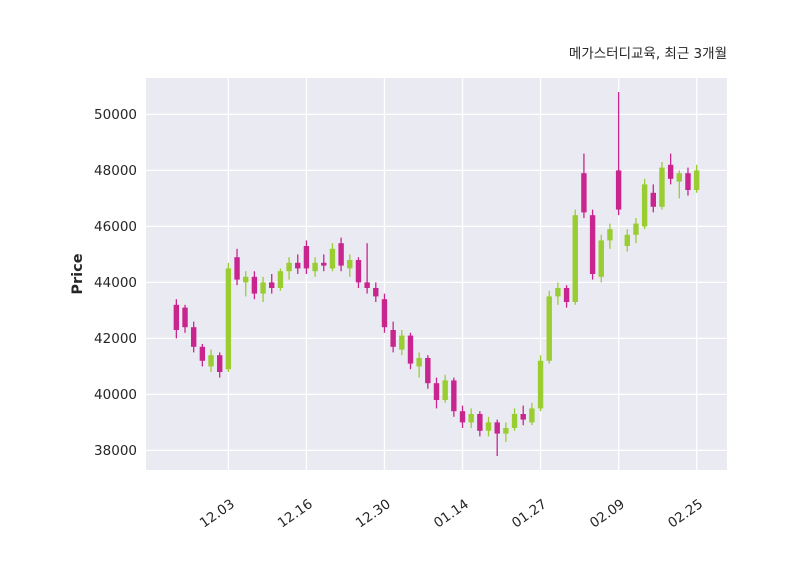 The width and height of the screenshot is (800, 575). Describe the element at coordinates (115, 395) in the screenshot. I see `y-axis-tick-label: 40000` at that location.